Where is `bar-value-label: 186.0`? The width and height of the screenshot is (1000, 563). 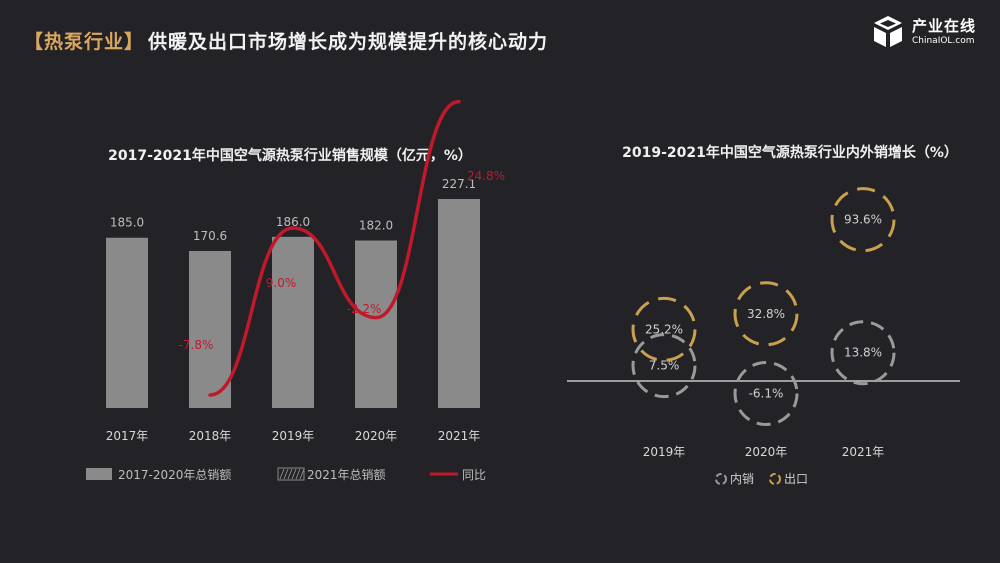
bar-value-label: 186.0 is located at coordinates (293, 222).